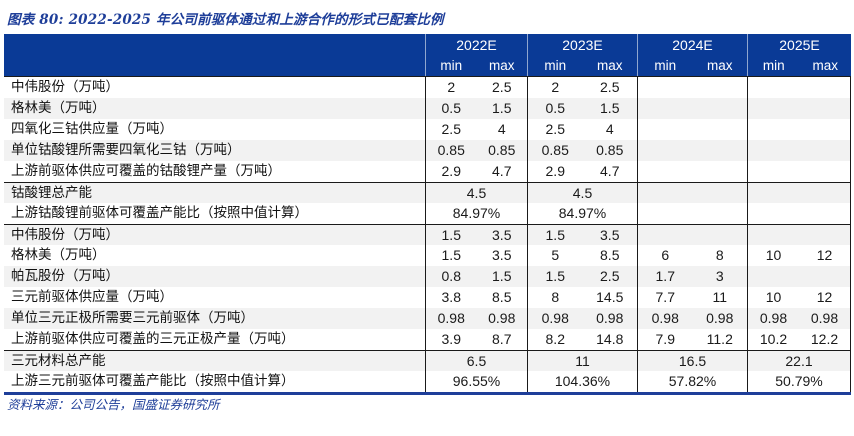 The height and width of the screenshot is (436, 854). Describe the element at coordinates (113, 404) in the screenshot. I see `source-note: 资料来源：公司公告，国盛证券研究所` at that location.